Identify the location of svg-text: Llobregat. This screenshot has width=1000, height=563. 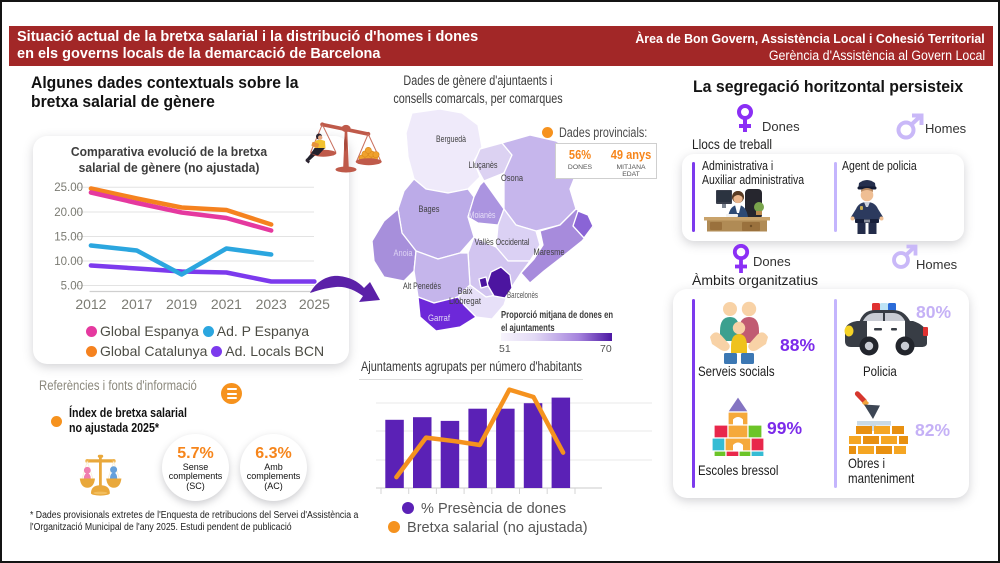
(465, 301).